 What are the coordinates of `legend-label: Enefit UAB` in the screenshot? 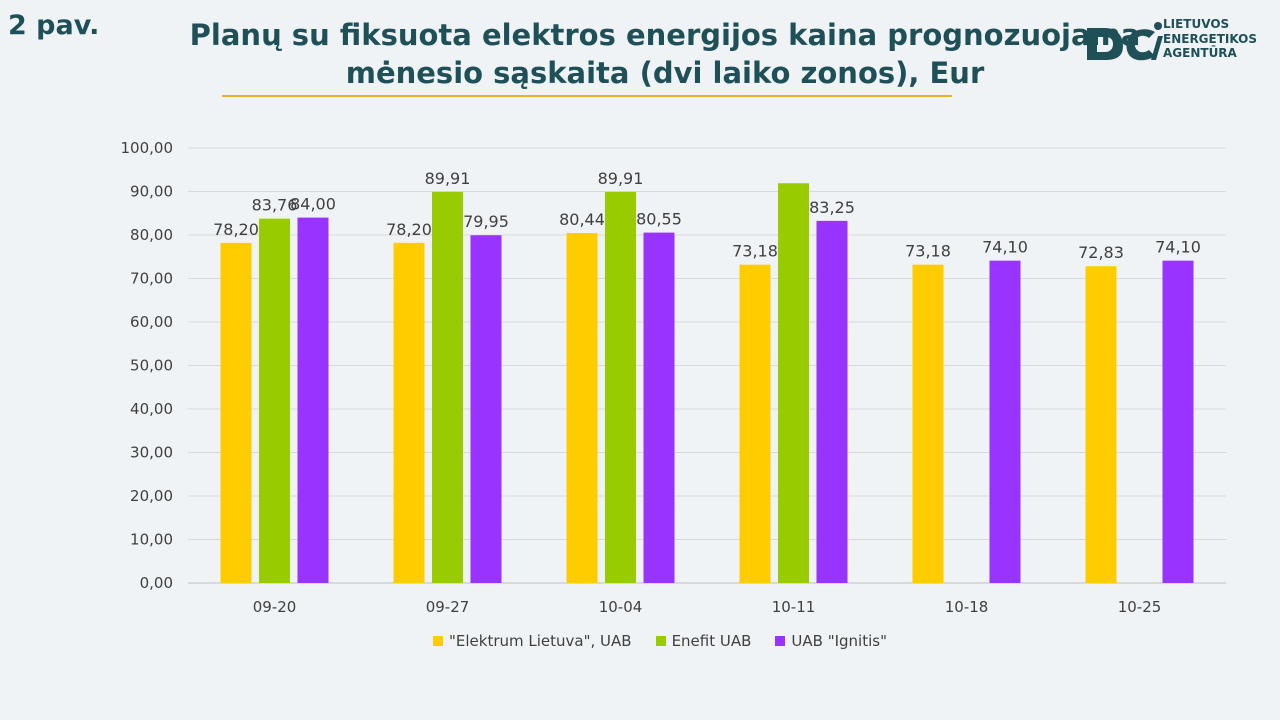 It's located at (711, 641).